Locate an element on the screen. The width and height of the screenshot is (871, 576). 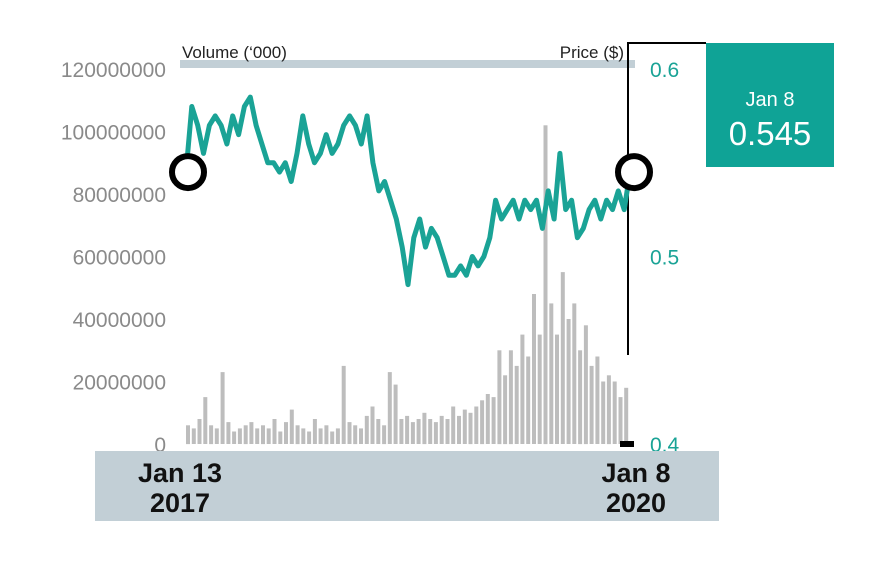
current-date-tick is located at coordinates (627, 444).